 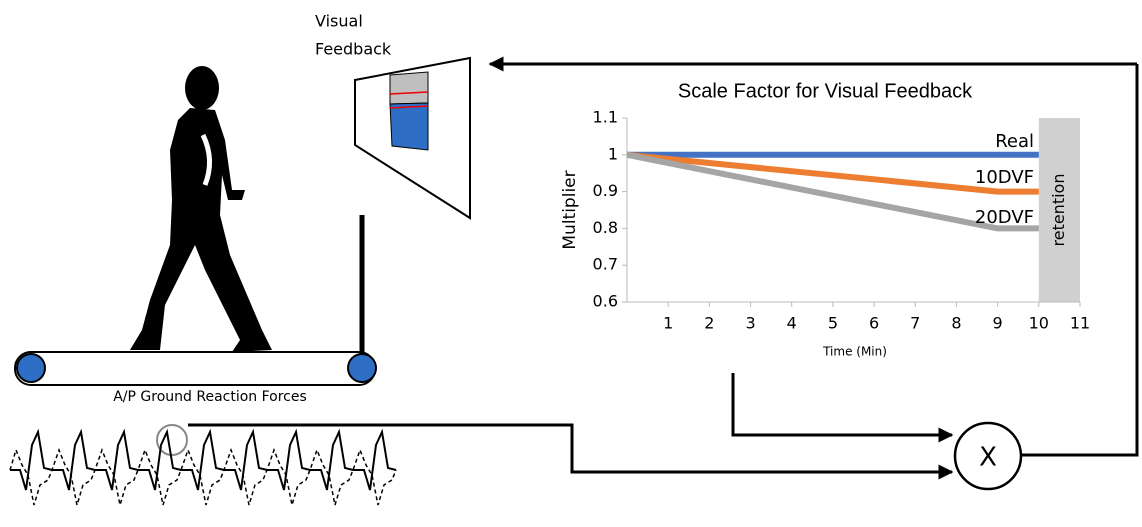 I want to click on x-tick-label: 4, so click(x=792, y=323).